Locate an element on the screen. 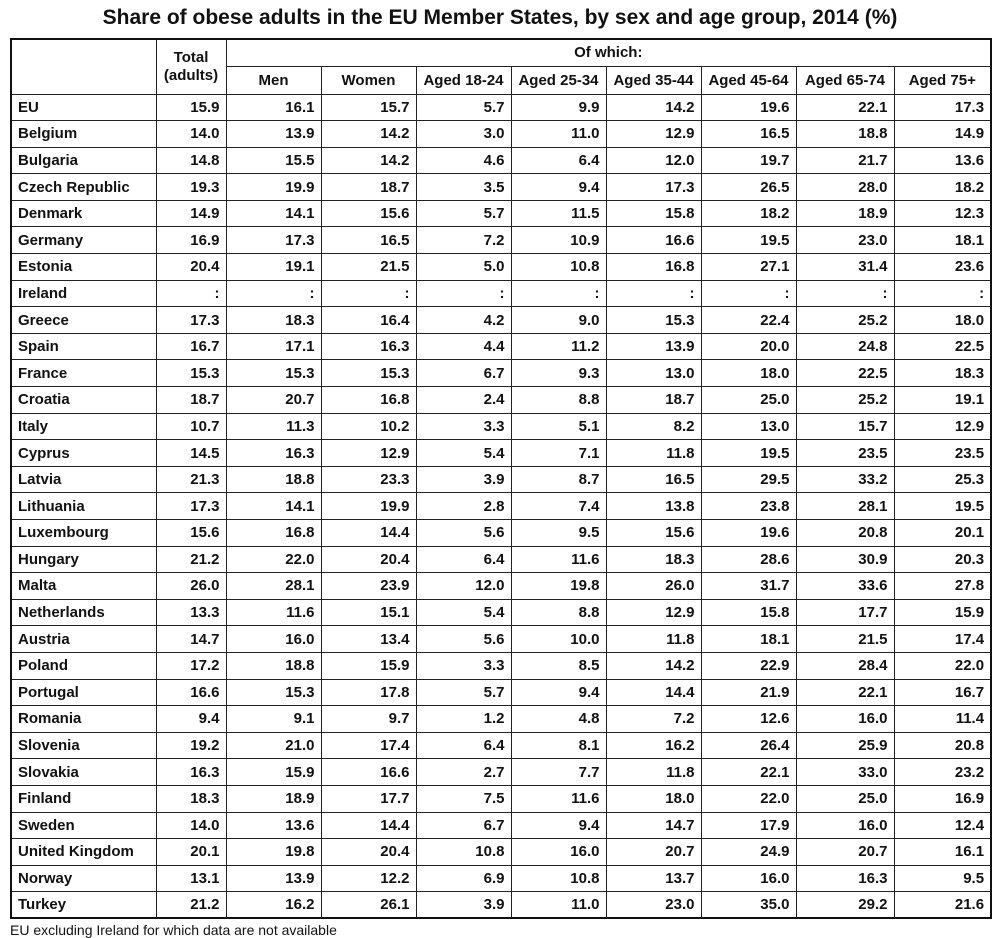 Image resolution: width=1000 pixels, height=938 pixels. row-label: Belgium is located at coordinates (83, 134).